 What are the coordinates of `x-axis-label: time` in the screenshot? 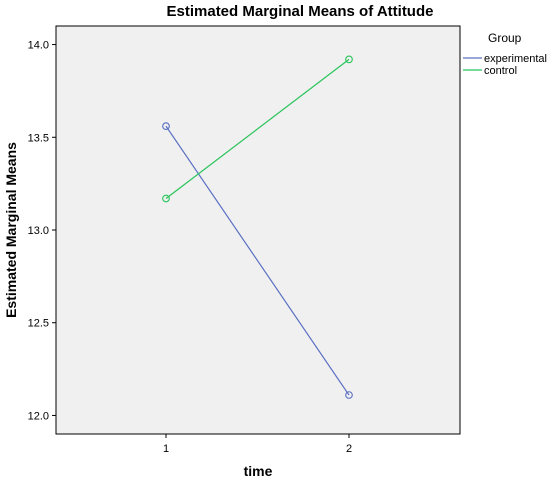 It's located at (258, 471).